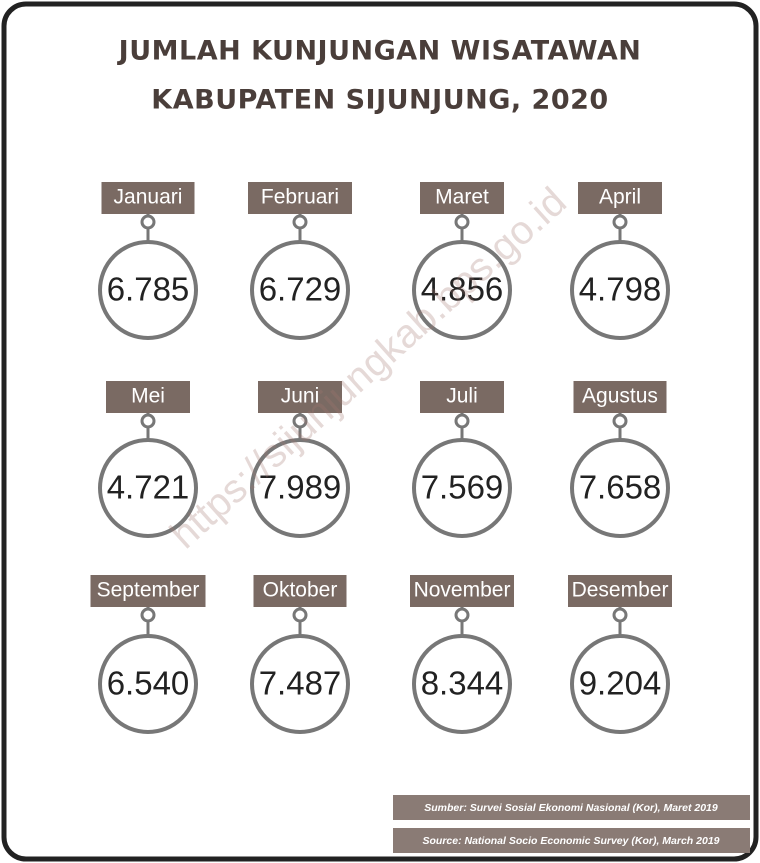 The width and height of the screenshot is (760, 863). I want to click on month-label: Agustus, so click(620, 396).